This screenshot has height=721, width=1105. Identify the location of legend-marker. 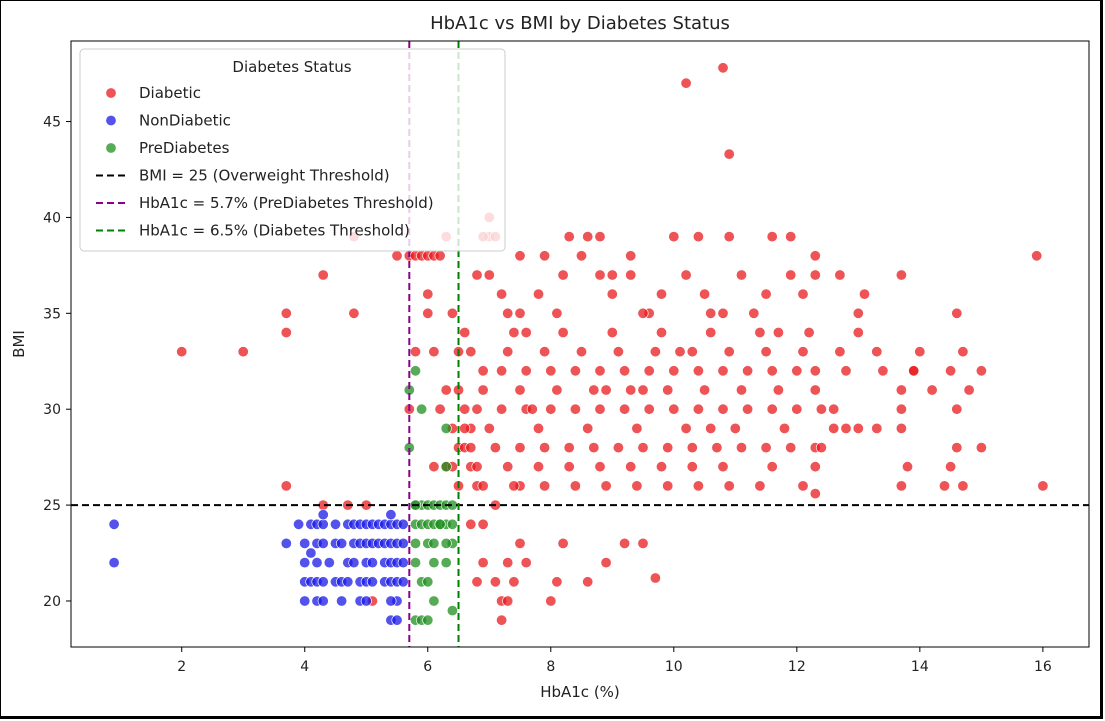
(111, 121).